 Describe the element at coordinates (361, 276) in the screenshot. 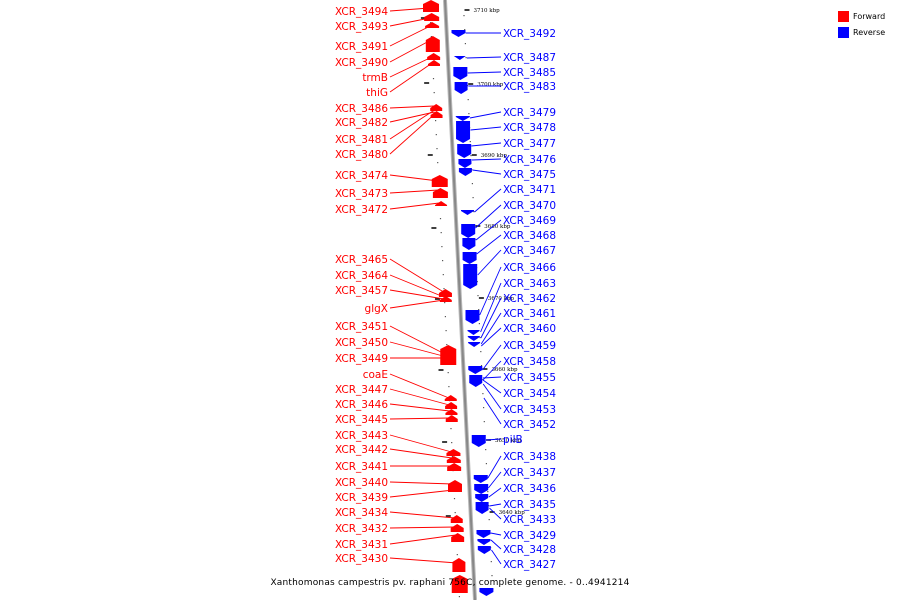

I see `forward-gene-label: XCR_3464` at that location.